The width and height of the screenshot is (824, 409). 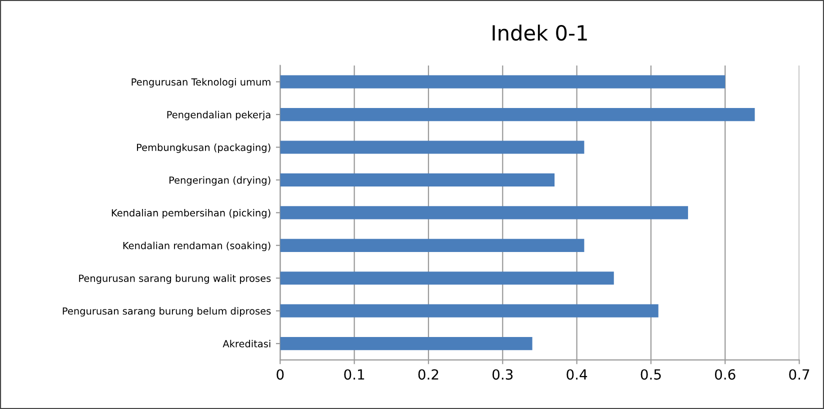 What do you see at coordinates (354, 374) in the screenshot?
I see `x-tick-label: 0.1` at bounding box center [354, 374].